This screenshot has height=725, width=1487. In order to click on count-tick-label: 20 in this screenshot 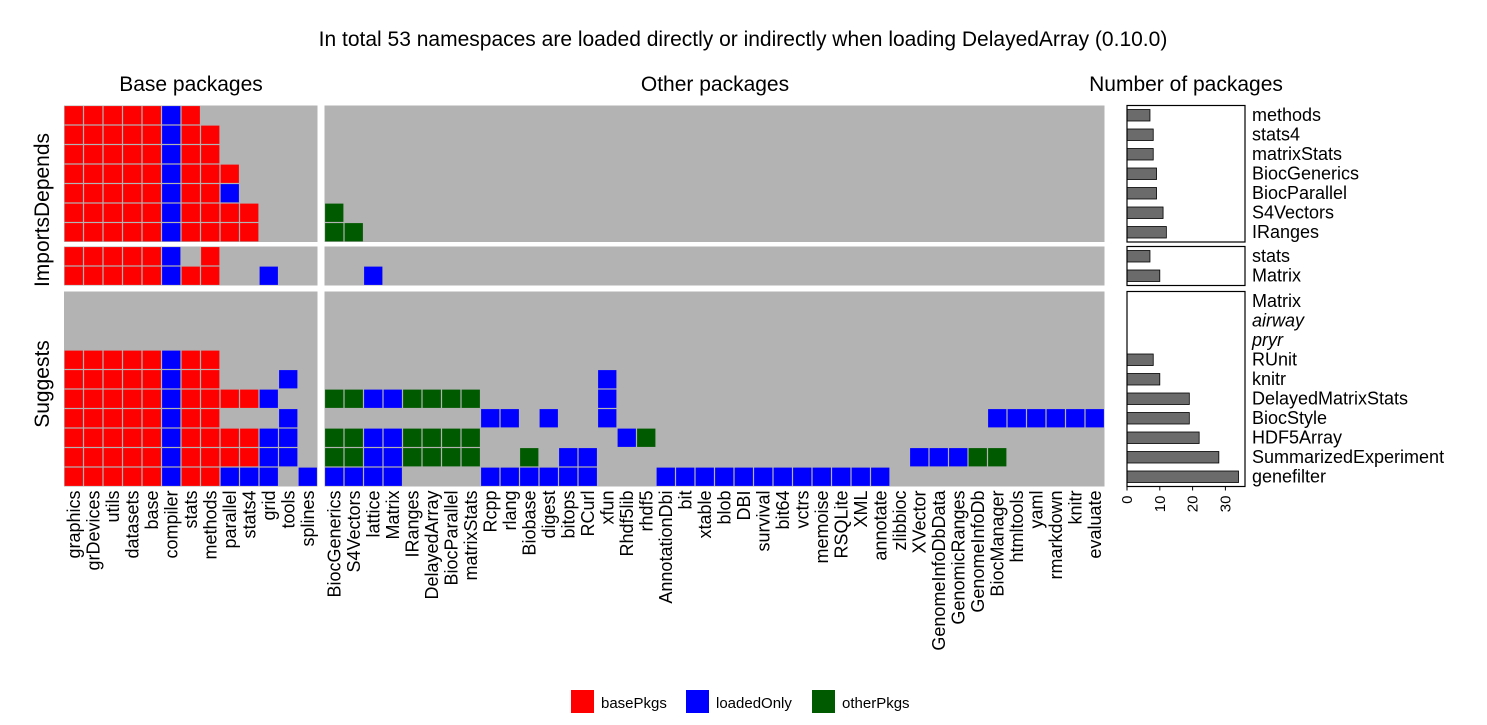, I will do `click(1193, 504)`.